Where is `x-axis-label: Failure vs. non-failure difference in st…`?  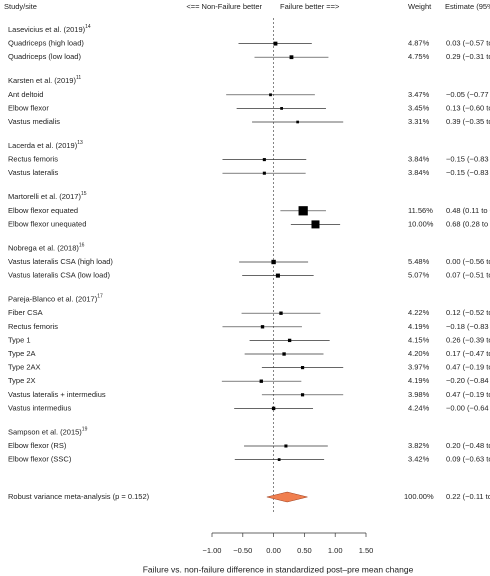
x-axis-label: Failure vs. non-failure difference in st… is located at coordinates (278, 569).